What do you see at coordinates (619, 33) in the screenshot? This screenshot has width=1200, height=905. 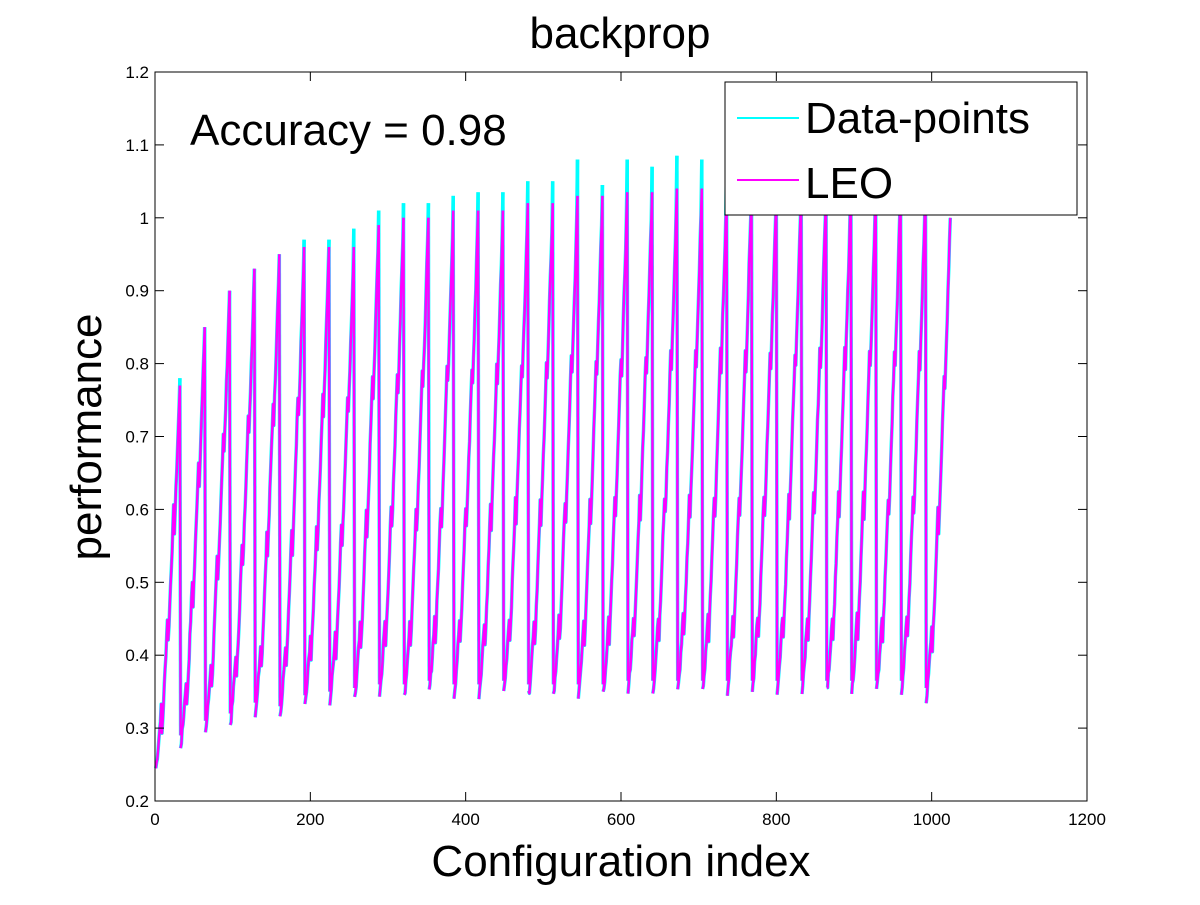 I see `chart-title: backprop` at bounding box center [619, 33].